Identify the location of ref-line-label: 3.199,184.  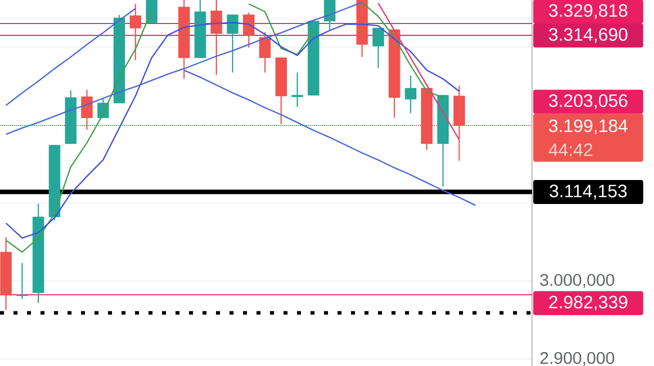
(588, 126).